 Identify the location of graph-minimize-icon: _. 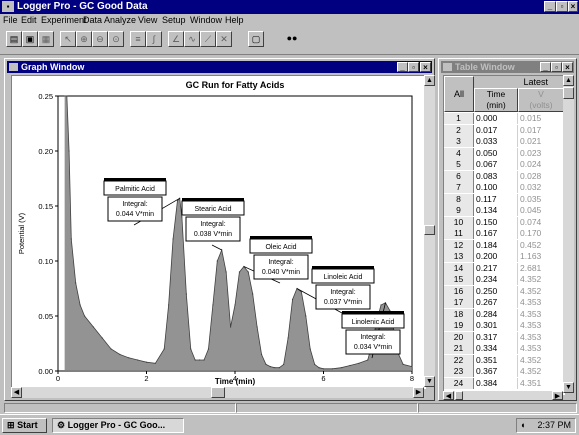
(402, 67).